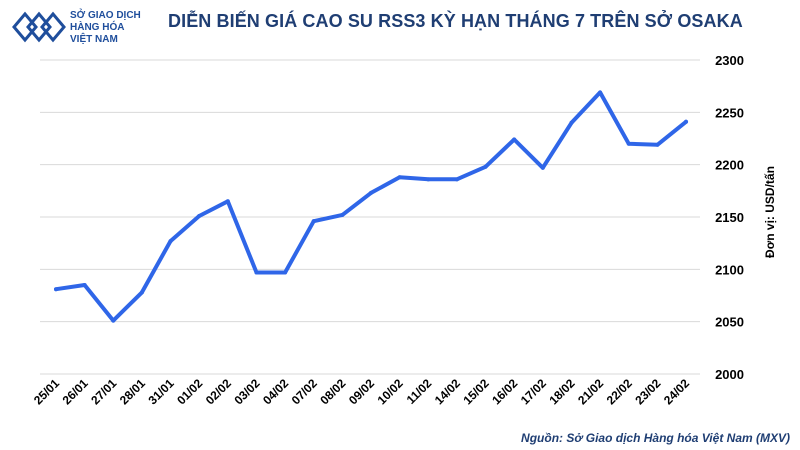  Describe the element at coordinates (161, 391) in the screenshot. I see `x-tick-label: 31/01` at that location.